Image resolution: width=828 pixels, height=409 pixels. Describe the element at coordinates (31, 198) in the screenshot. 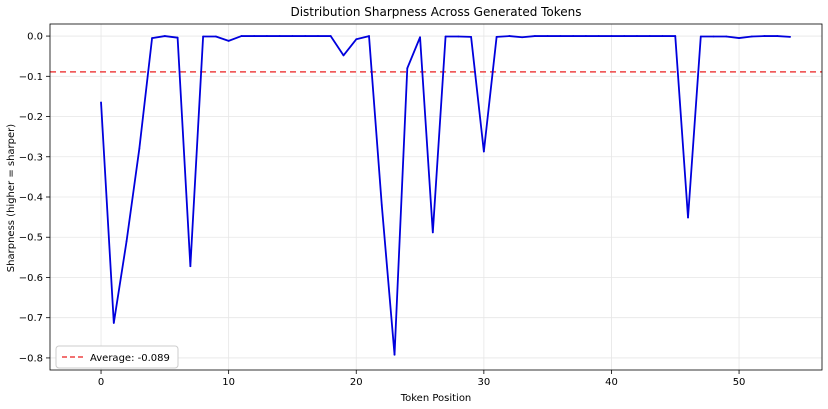

I see `y-tick-label: −0.4` at that location.